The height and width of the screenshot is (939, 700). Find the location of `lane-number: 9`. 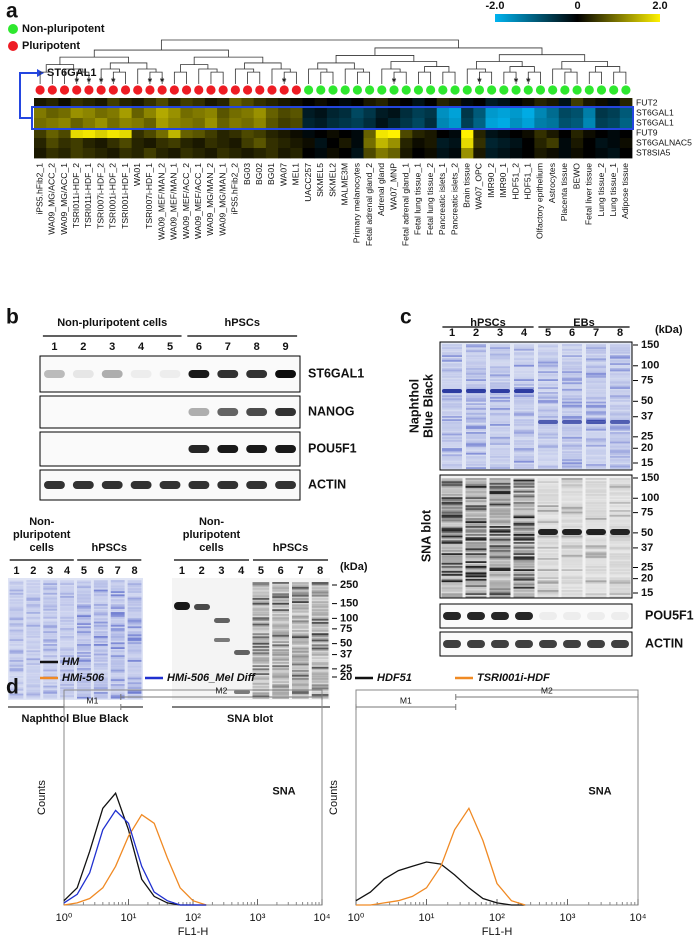

lane-number: 9 is located at coordinates (285, 347).